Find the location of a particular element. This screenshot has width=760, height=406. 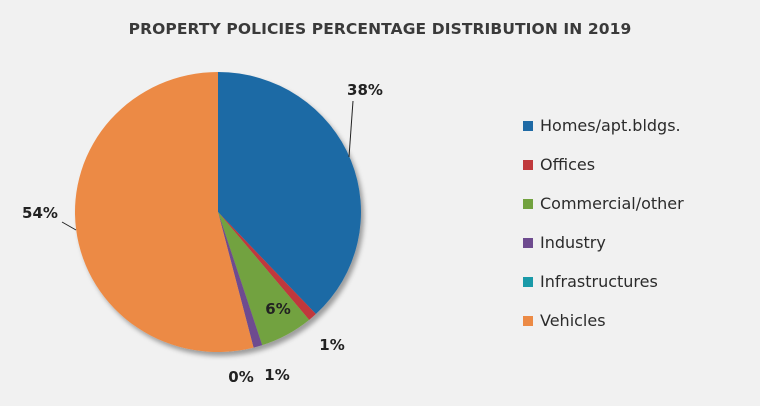

data-label: 0% is located at coordinates (240, 377).